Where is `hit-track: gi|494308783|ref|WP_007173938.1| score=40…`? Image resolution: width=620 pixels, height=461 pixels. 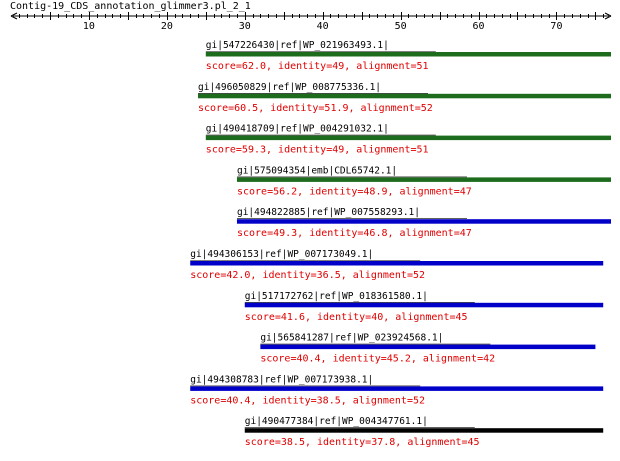 hit-track: gi|494308783|ref|WP_007173938.1| score=40… is located at coordinates (397, 390).